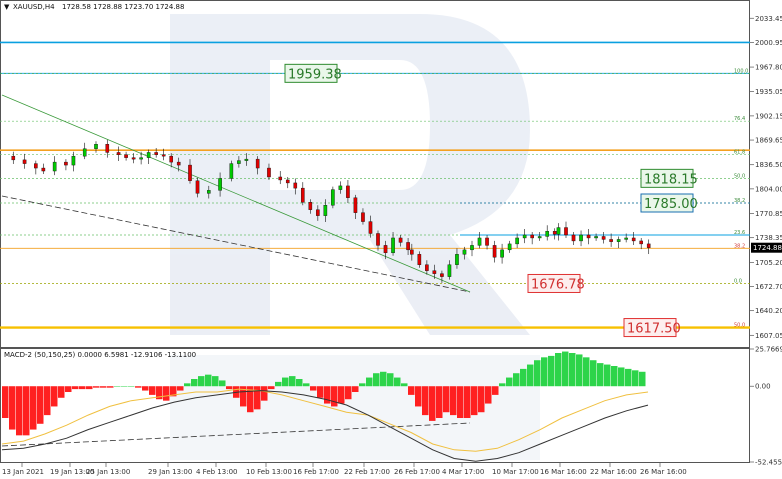  Describe the element at coordinates (768, 19) in the screenshot. I see `y-tick-label: 2033.45` at that location.